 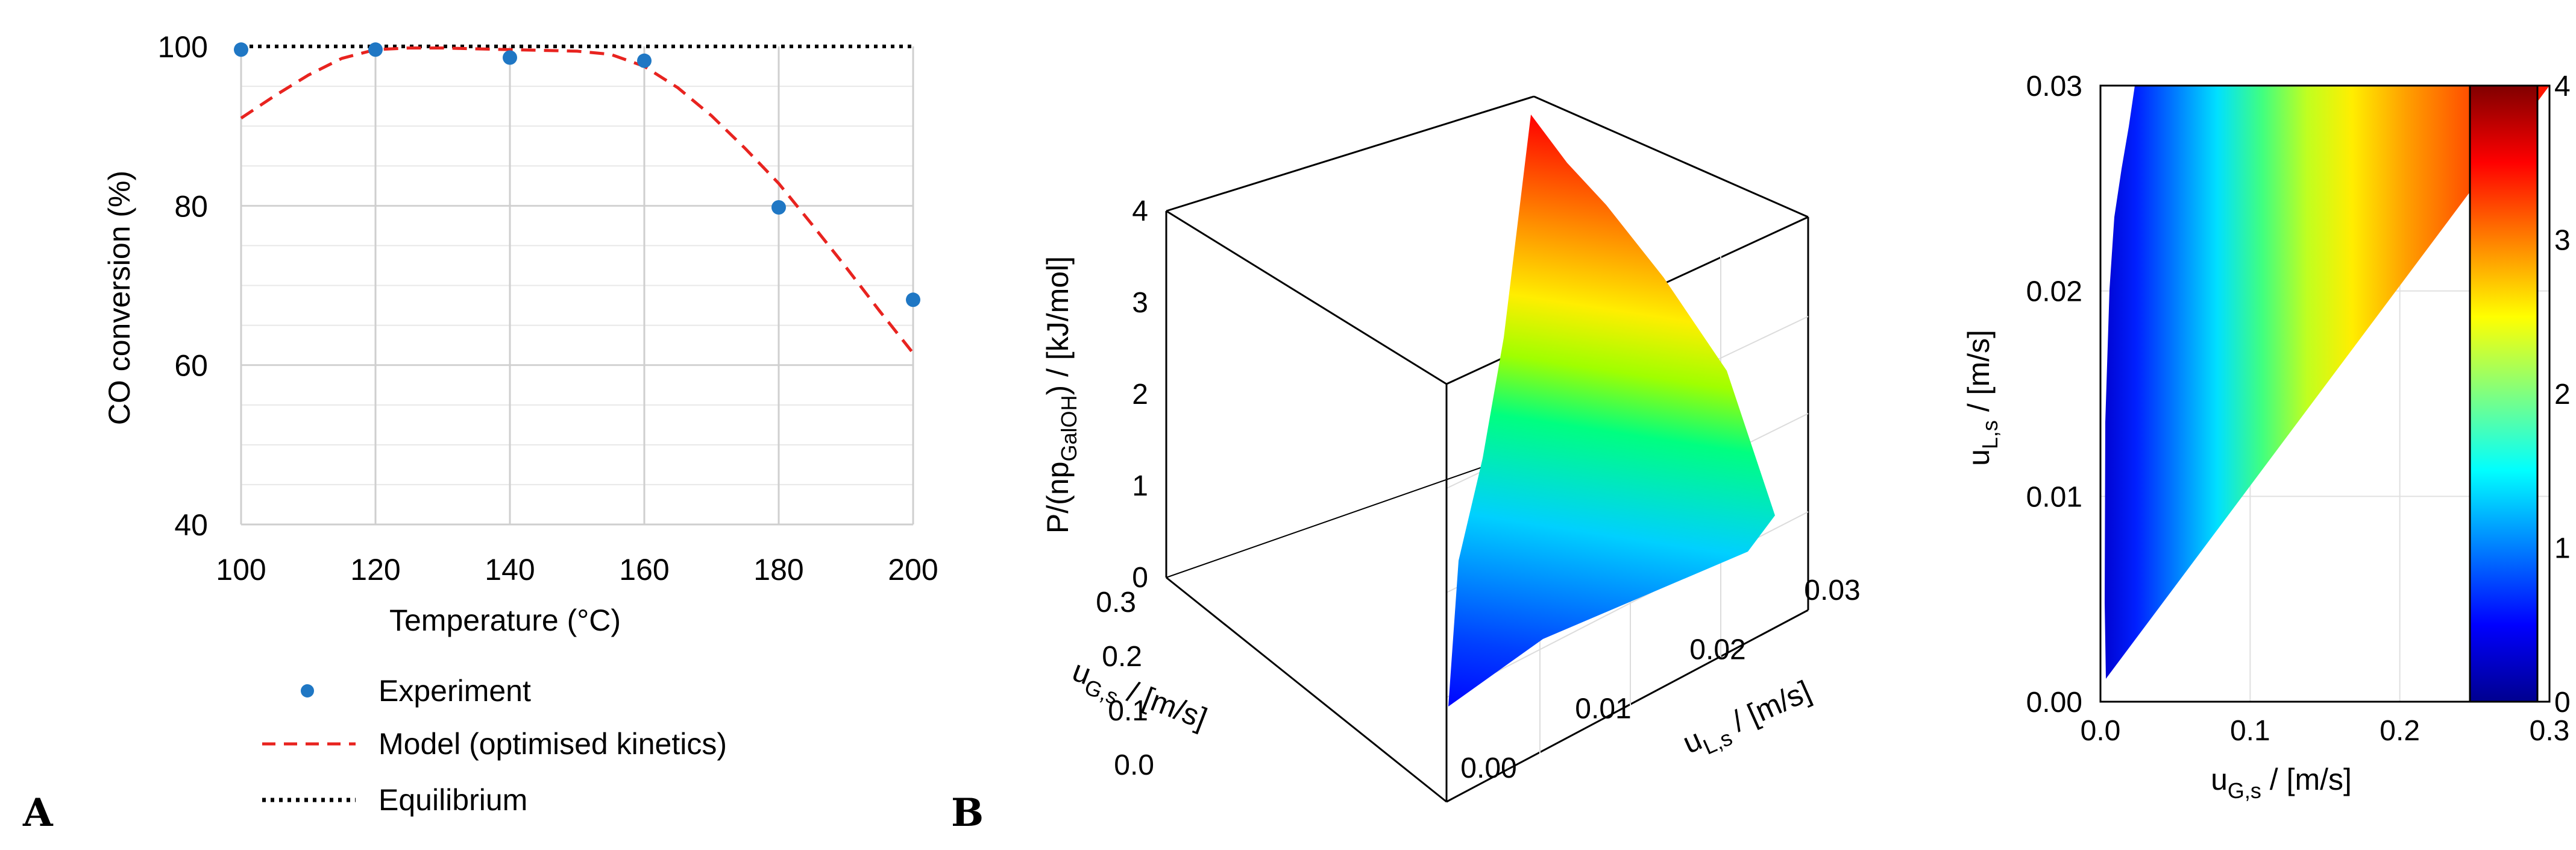 What do you see at coordinates (1134, 765) in the screenshot?
I see `b3d-x-tick-label: 0.0` at bounding box center [1134, 765].